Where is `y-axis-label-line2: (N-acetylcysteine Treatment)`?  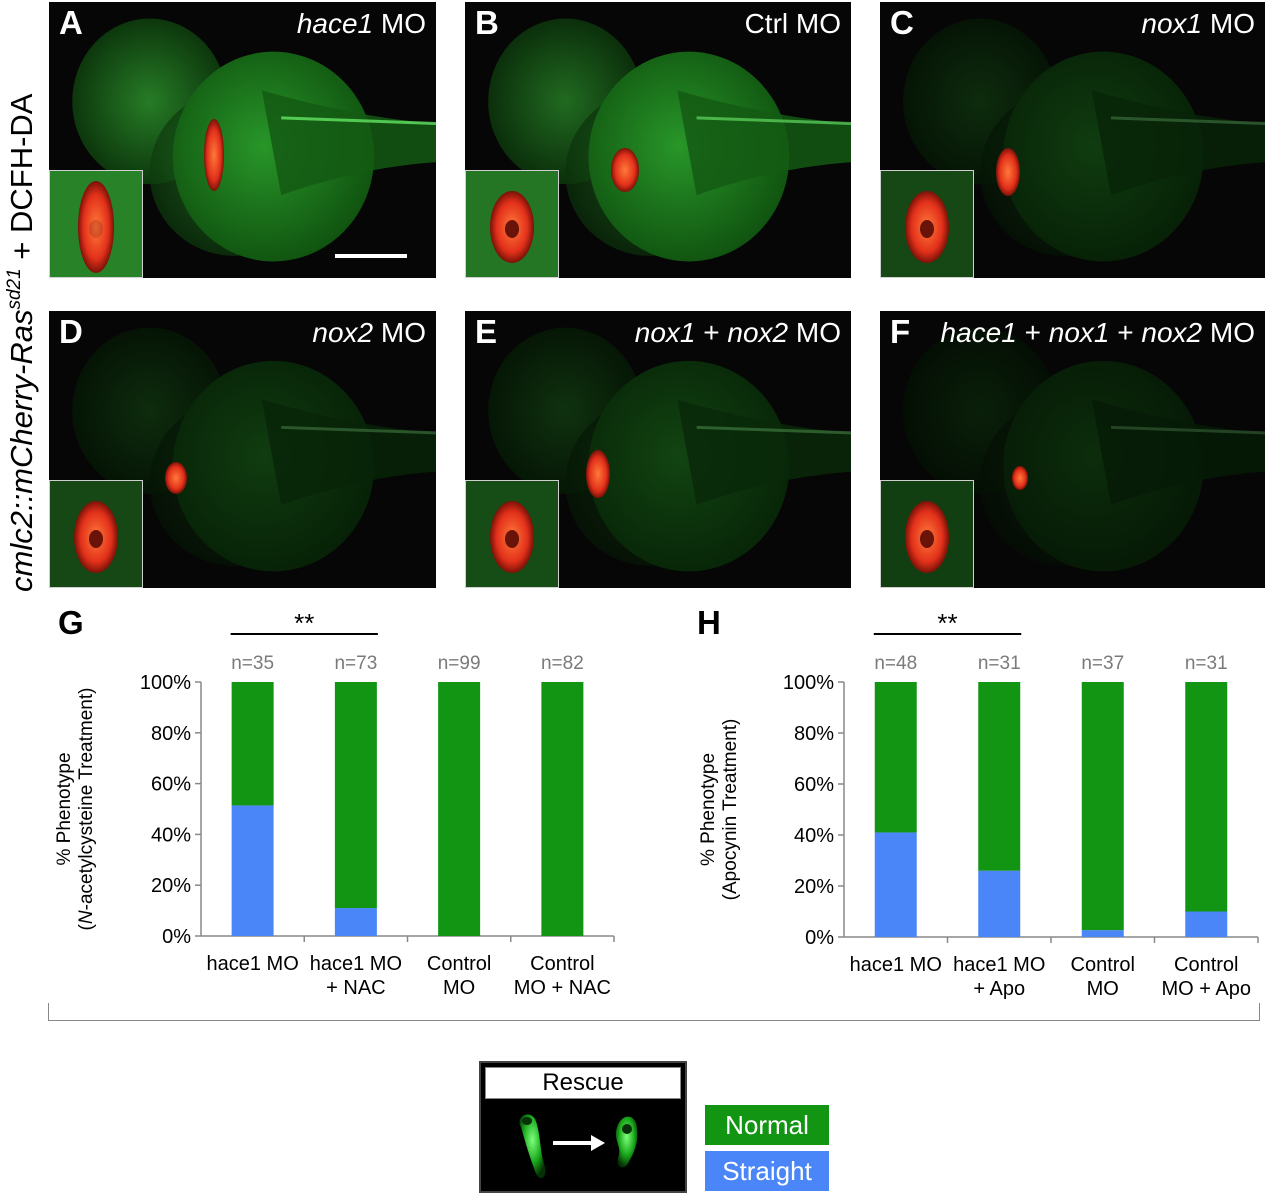
y-axis-label-line2: (N-acetylcysteine Treatment) is located at coordinates (86, 809).